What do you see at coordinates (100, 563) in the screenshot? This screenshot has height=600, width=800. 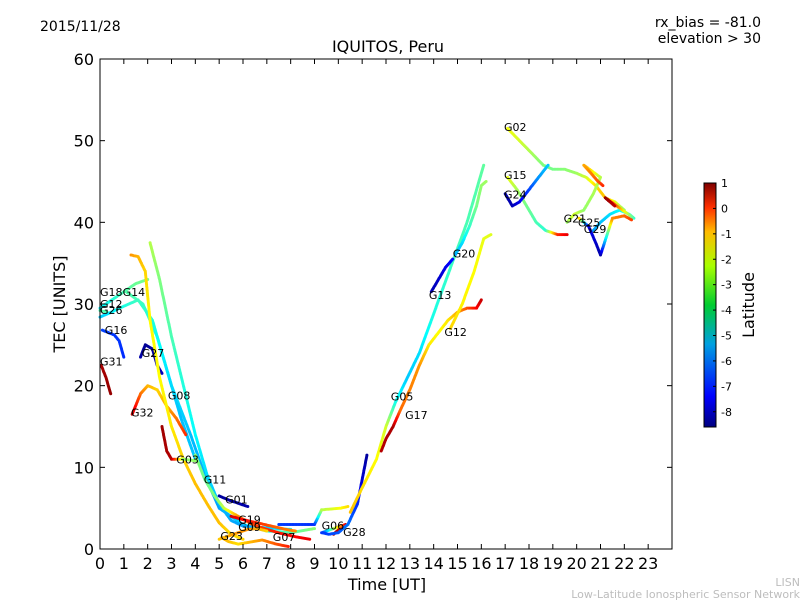 I see `x-tick-label: 0` at bounding box center [100, 563].